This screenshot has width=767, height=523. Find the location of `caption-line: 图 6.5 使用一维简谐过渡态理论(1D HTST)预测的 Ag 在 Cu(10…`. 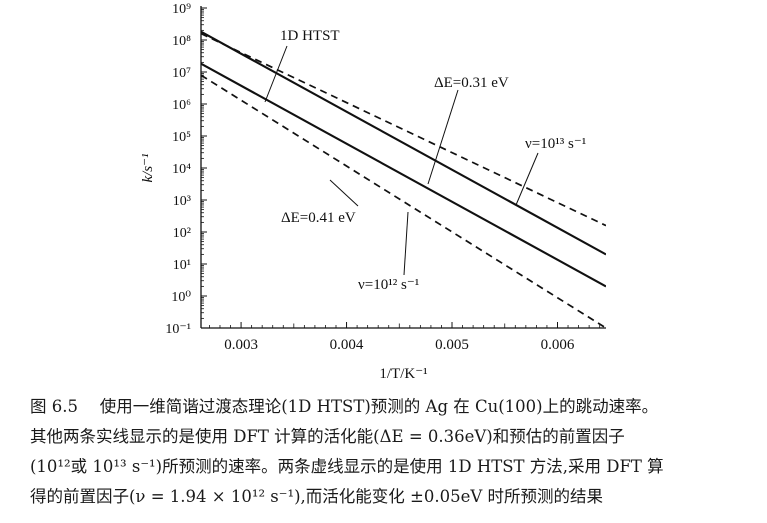

caption-line: 图 6.5 使用一维简谐过渡态理论(1D HTST)预测的 Ag 在 Cu(10… is located at coordinates (344, 406).